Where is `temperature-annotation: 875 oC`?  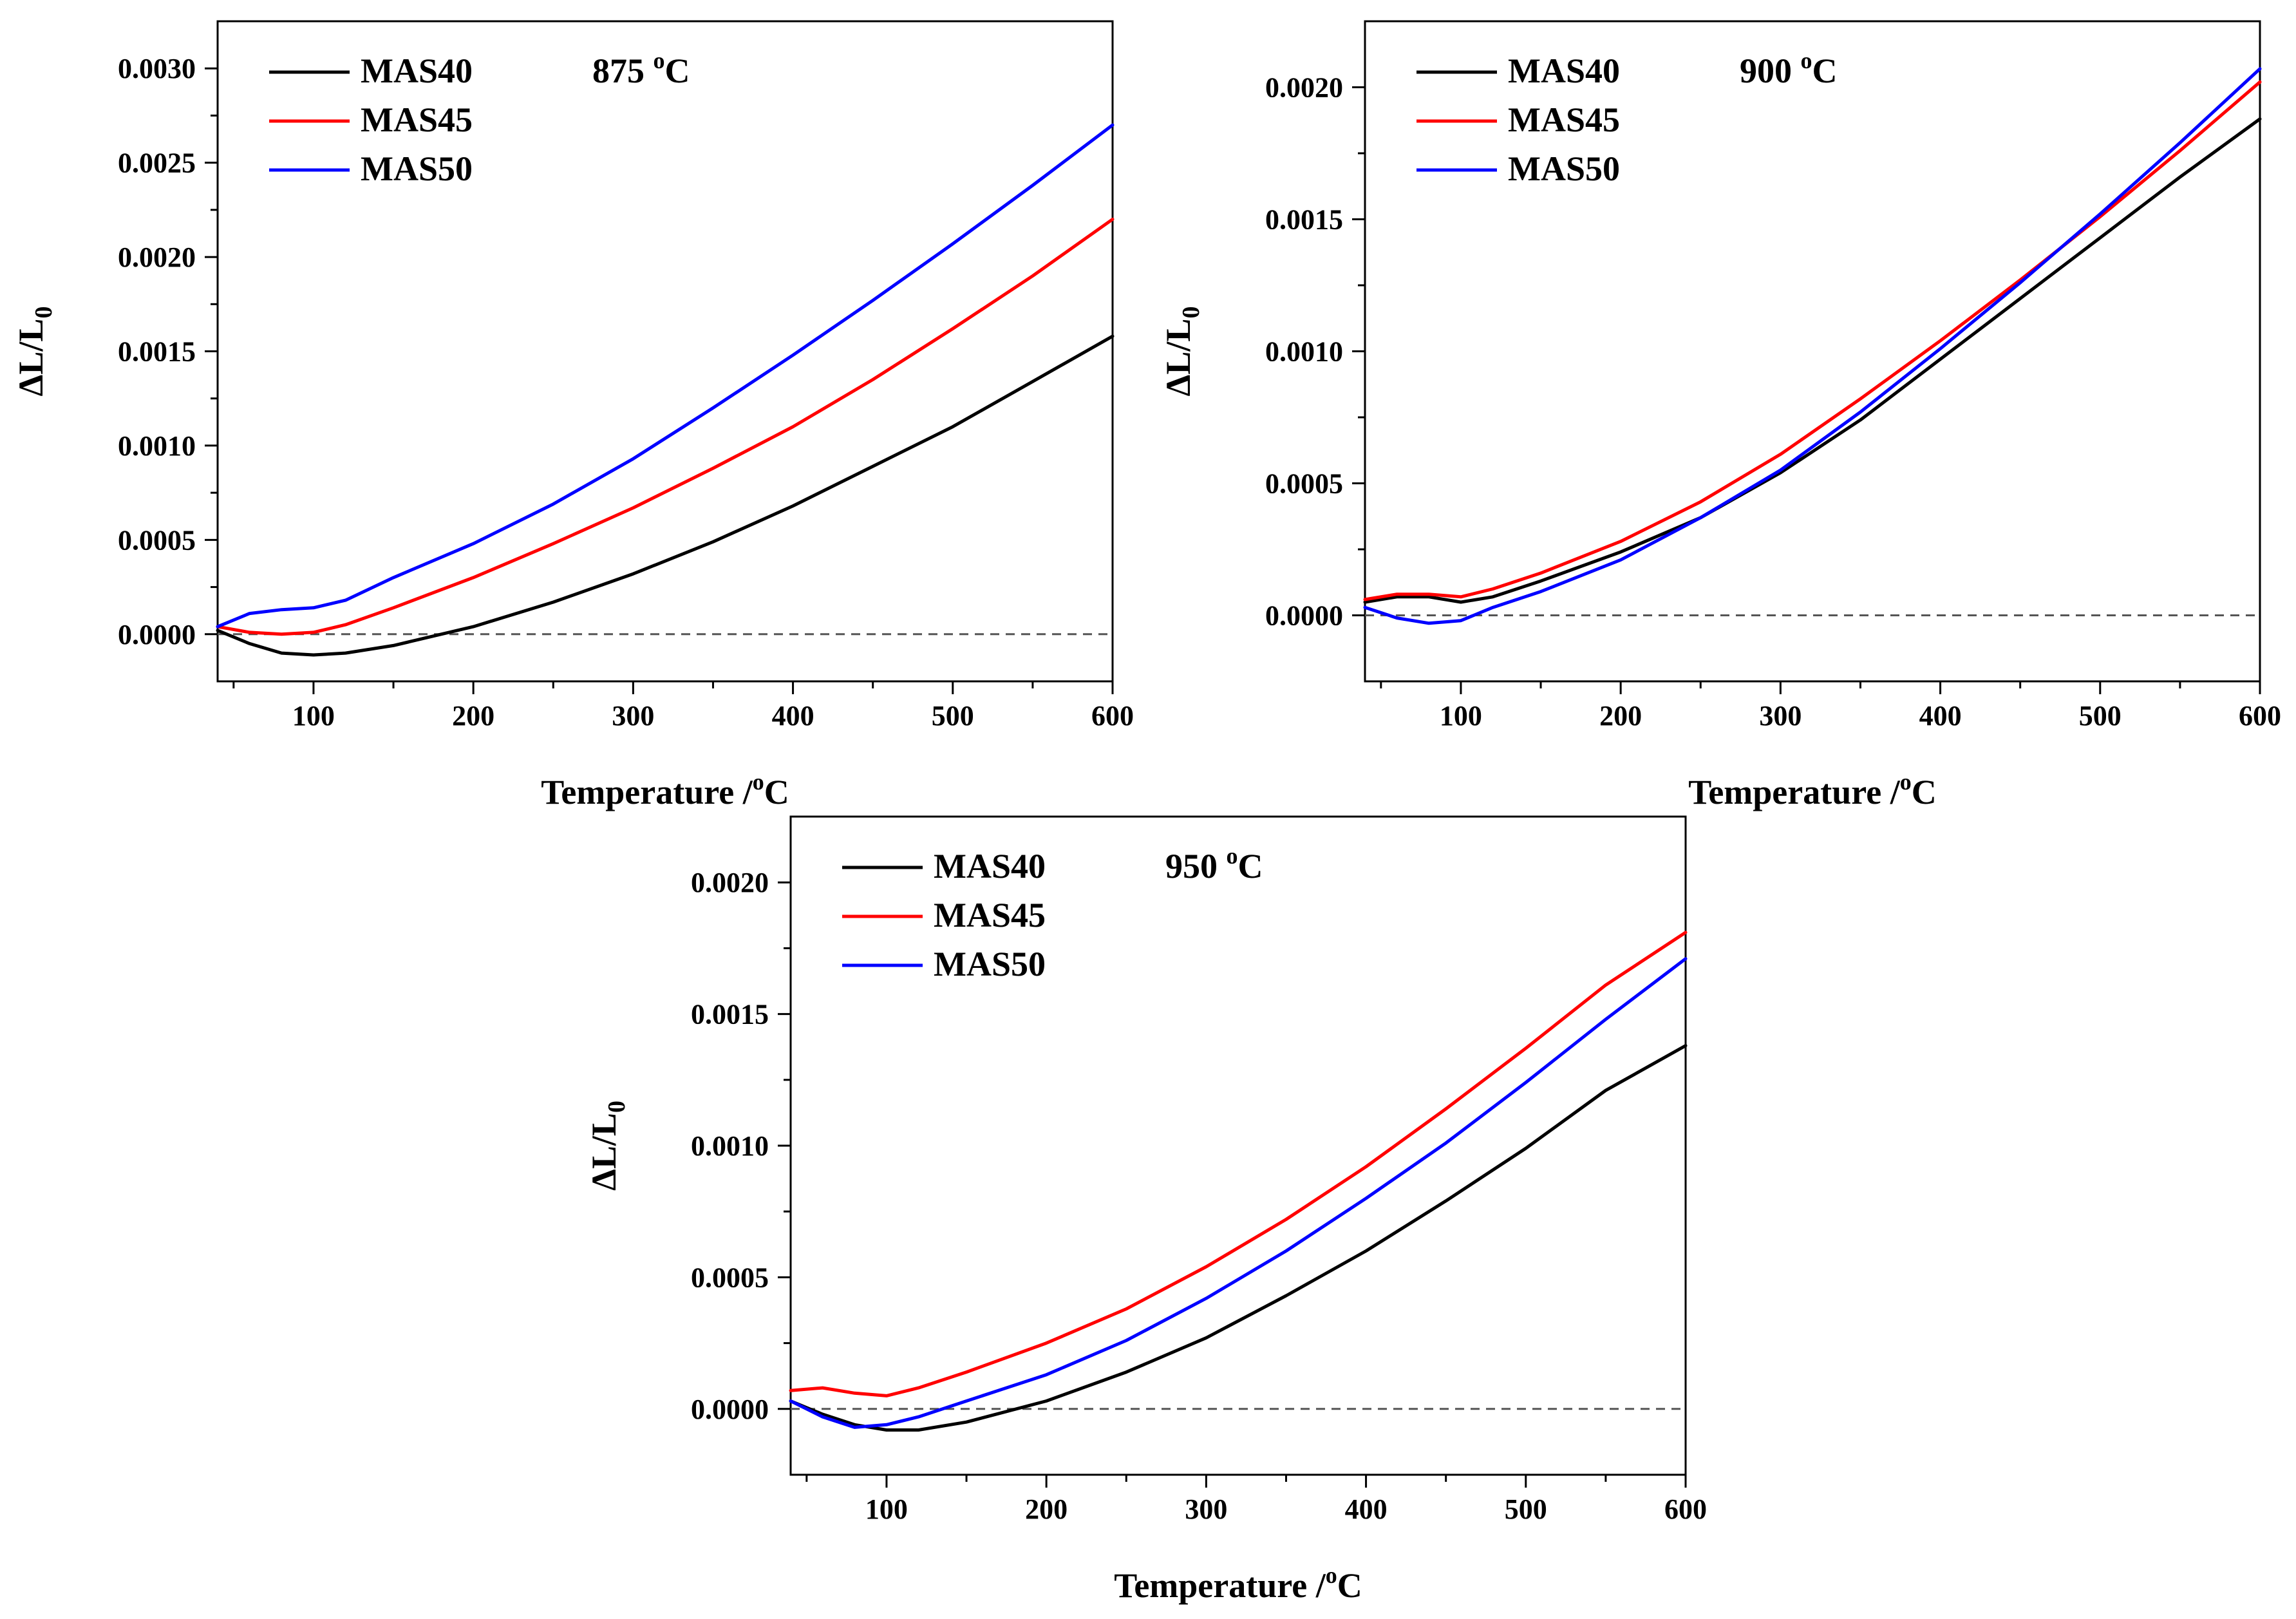 temperature-annotation: 875 oC is located at coordinates (641, 69).